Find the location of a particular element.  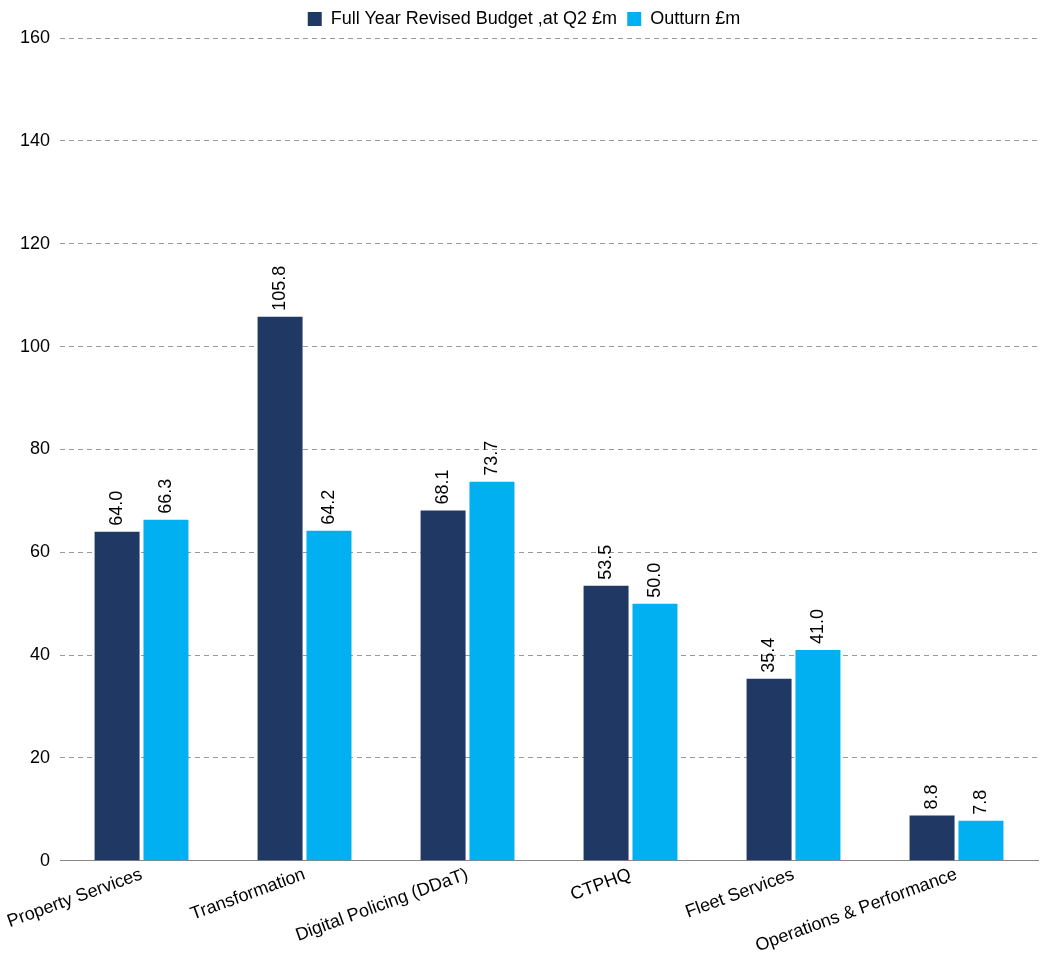

legend-label: Outturn £m is located at coordinates (695, 17).